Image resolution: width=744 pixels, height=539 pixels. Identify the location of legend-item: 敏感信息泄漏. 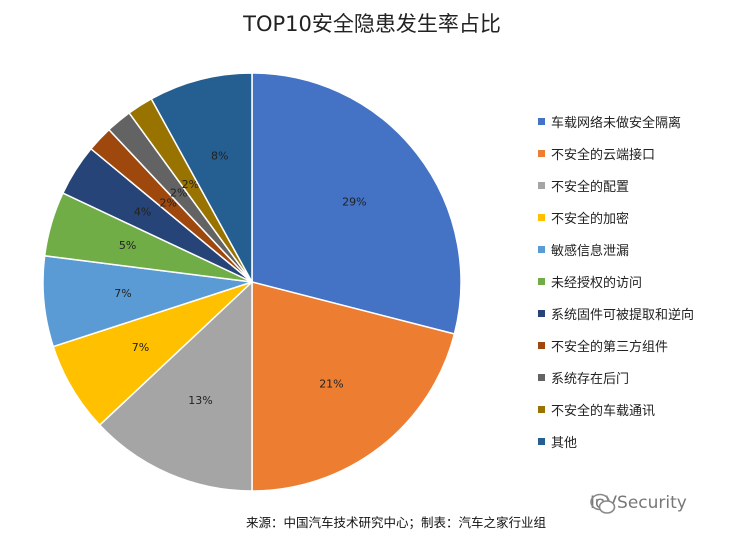
(616, 249).